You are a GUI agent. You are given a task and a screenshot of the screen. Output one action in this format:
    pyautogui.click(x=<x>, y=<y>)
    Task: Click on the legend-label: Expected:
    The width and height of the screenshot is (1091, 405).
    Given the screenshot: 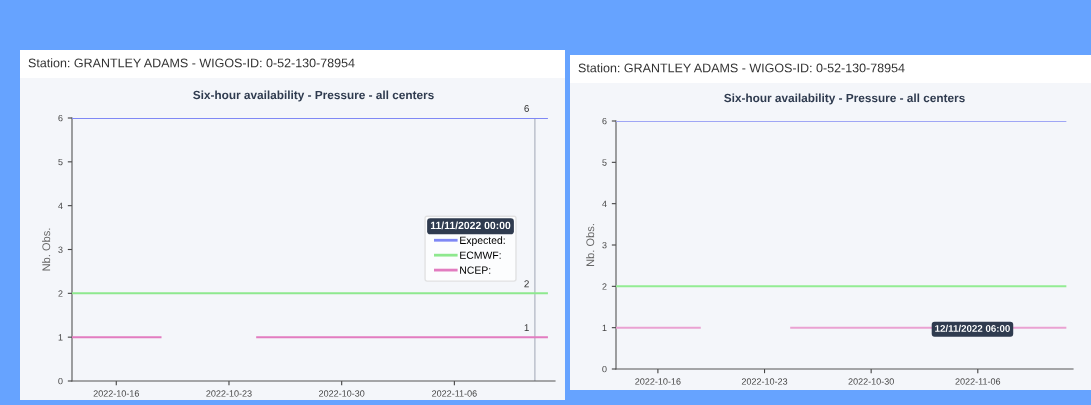 What is the action you would take?
    pyautogui.click(x=482, y=241)
    